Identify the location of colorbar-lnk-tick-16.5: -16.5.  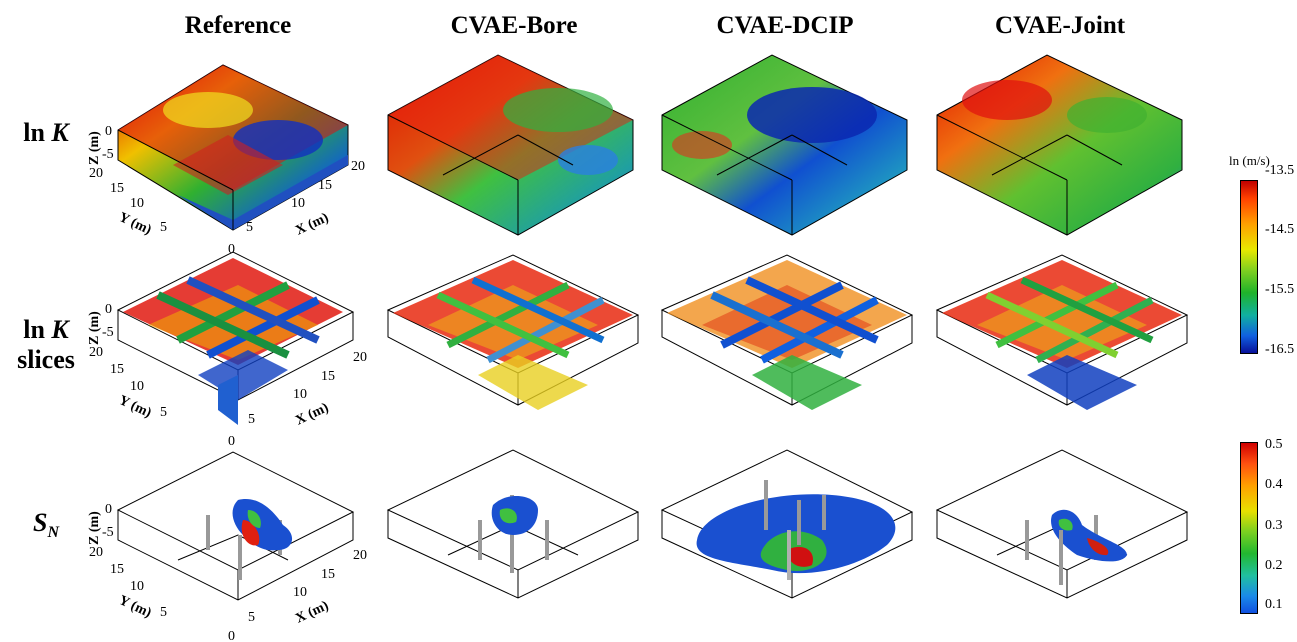
(1280, 349).